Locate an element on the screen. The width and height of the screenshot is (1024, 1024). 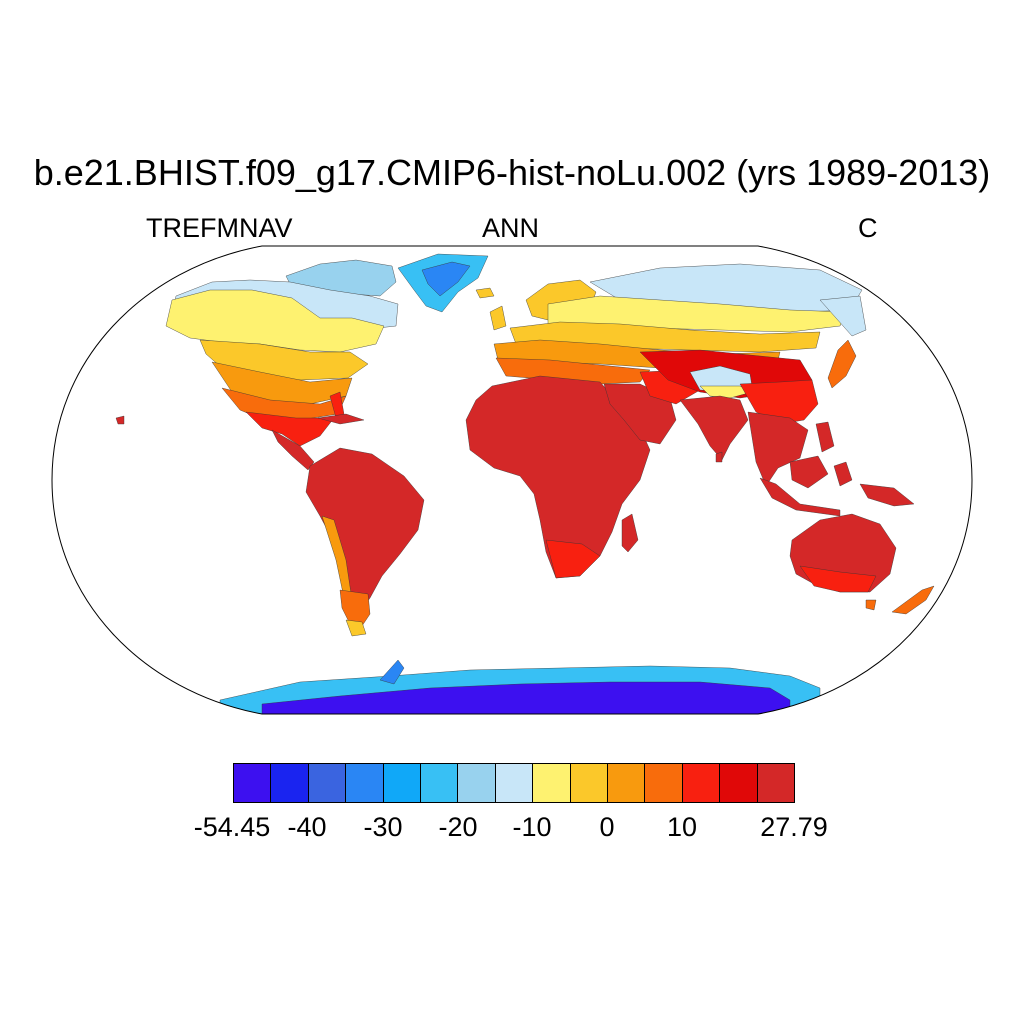
colorbar-tick-label: -30 is located at coordinates (383, 827).